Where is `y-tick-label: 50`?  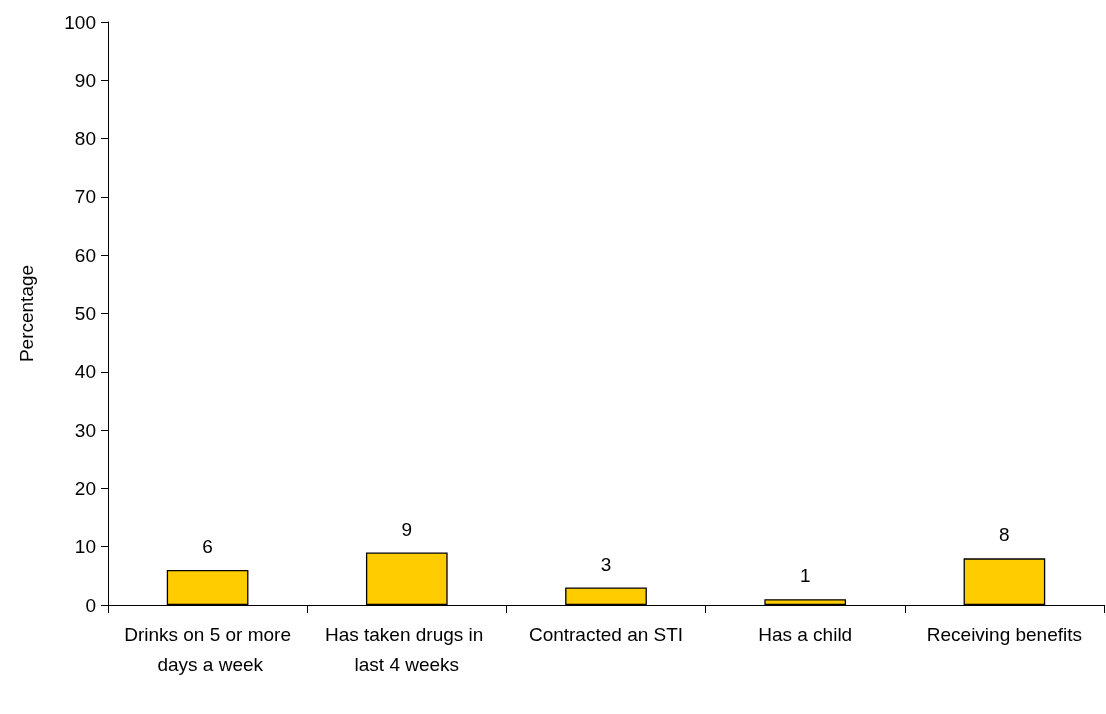 y-tick-label: 50 is located at coordinates (85, 313).